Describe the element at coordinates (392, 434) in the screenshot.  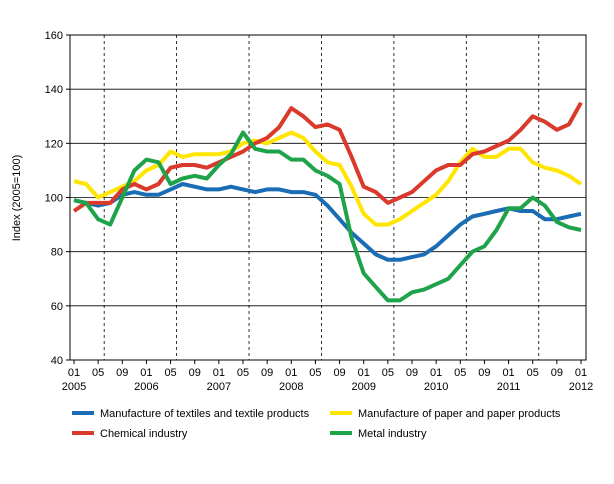
I see `legend-label: Metal industry` at that location.